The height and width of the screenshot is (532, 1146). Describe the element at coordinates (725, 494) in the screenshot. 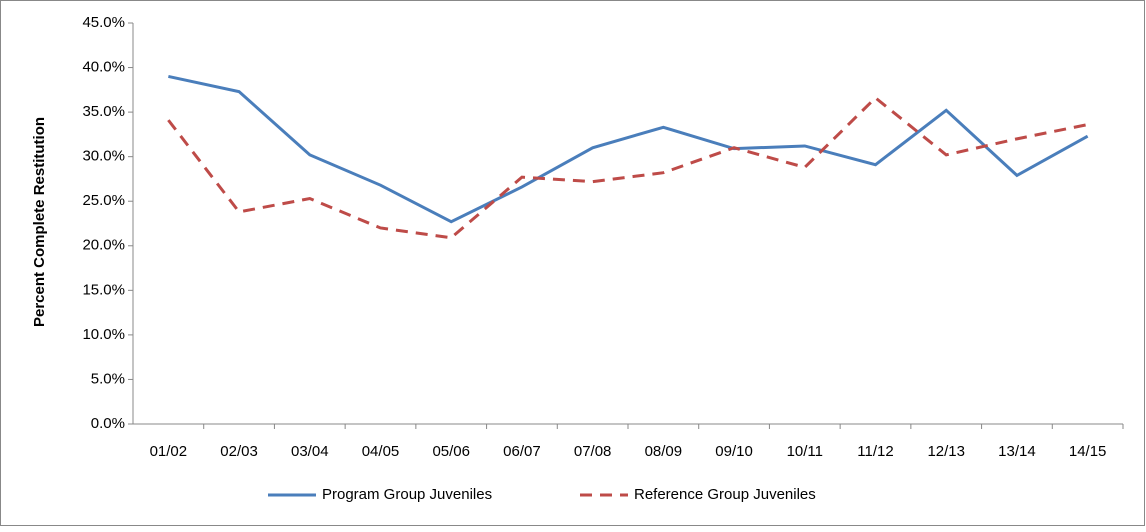

I see `legend-label: Reference Group Juveniles` at that location.